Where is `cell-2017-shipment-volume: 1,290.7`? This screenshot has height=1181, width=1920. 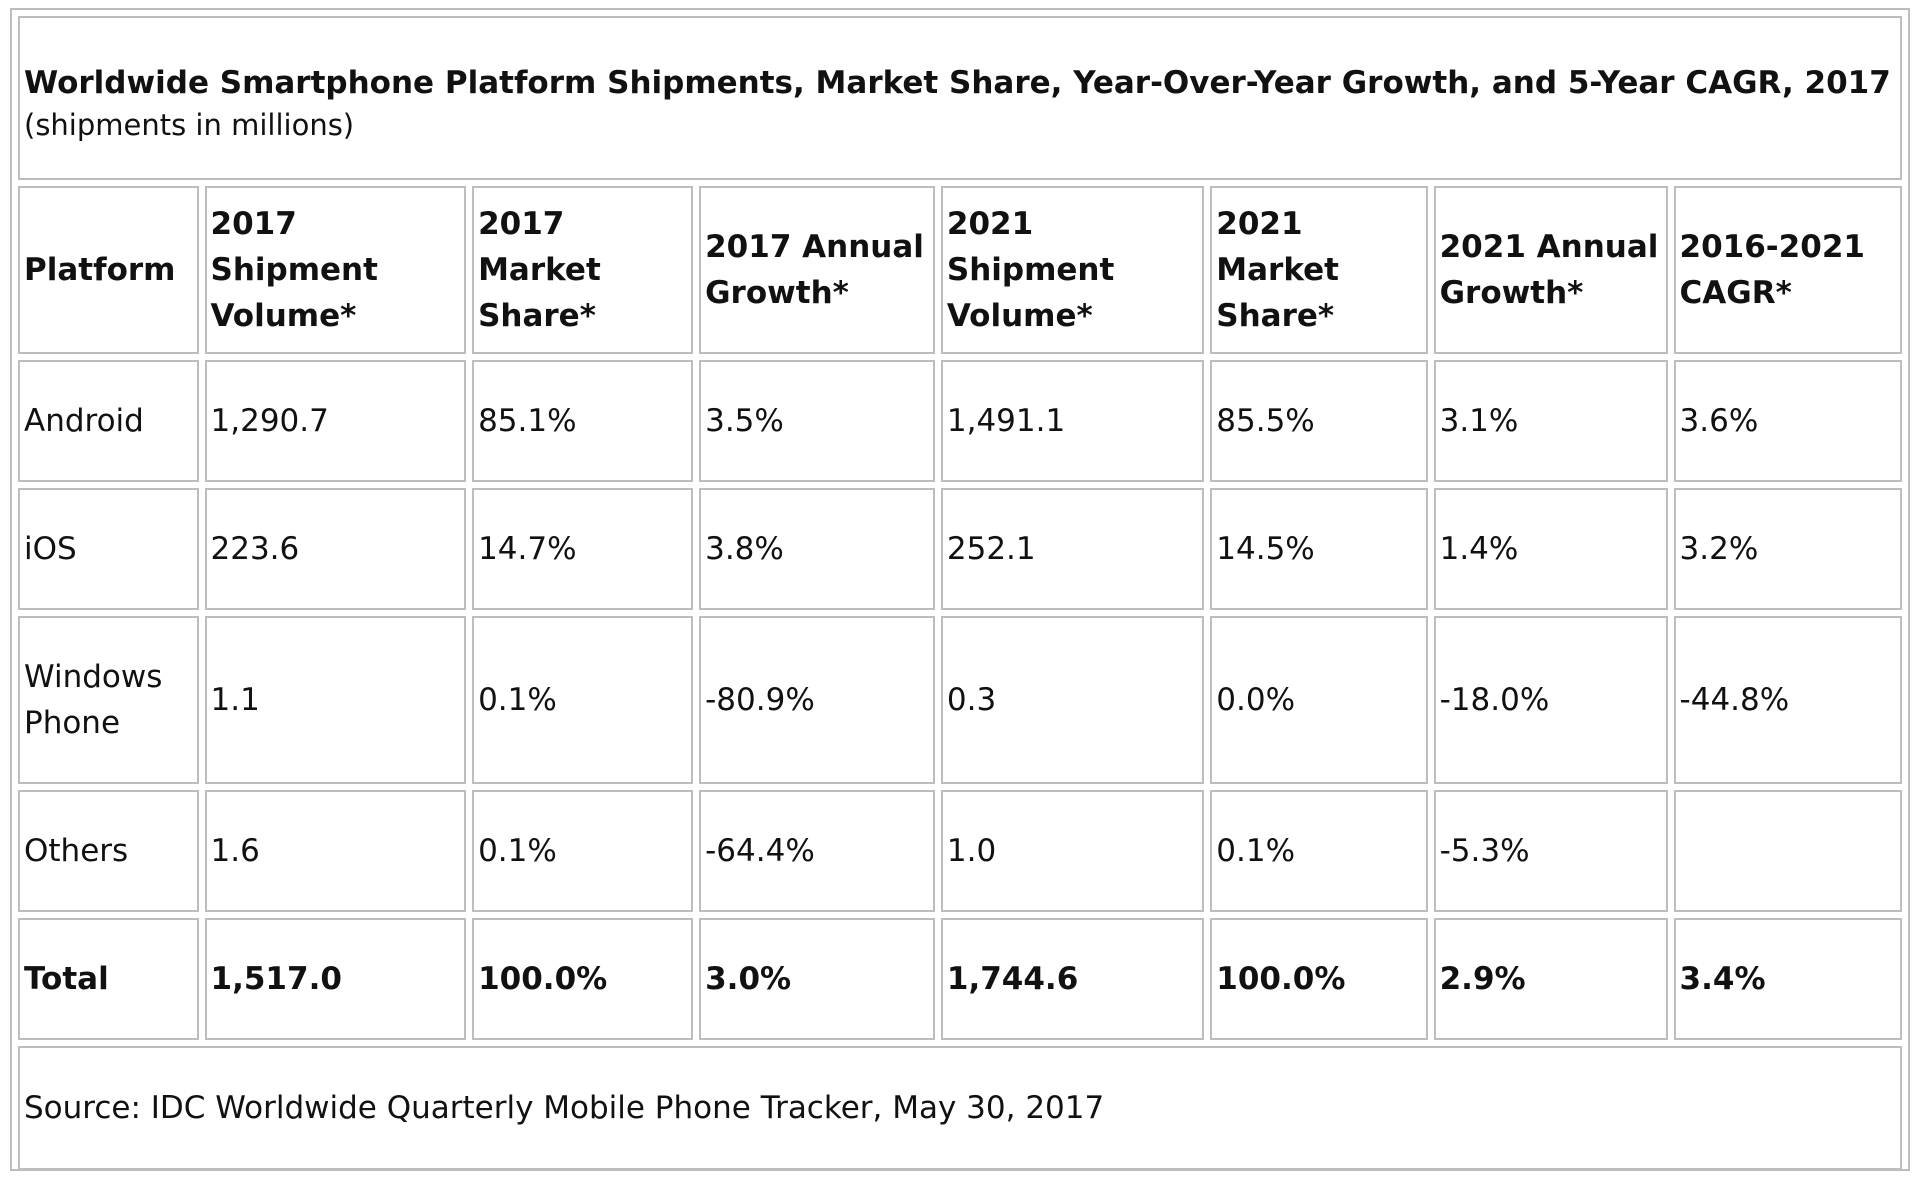 cell-2017-shipment-volume: 1,290.7 is located at coordinates (335, 421).